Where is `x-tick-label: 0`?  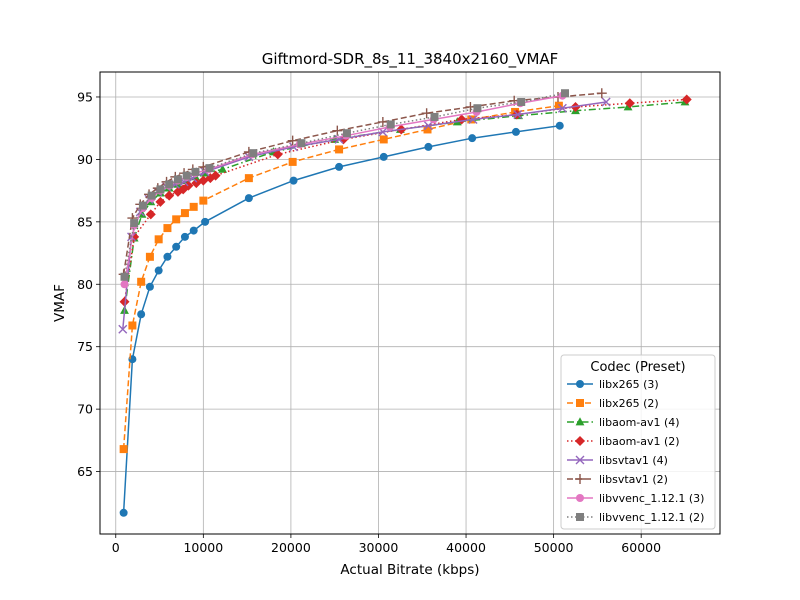
x-tick-label: 0 is located at coordinates (116, 547).